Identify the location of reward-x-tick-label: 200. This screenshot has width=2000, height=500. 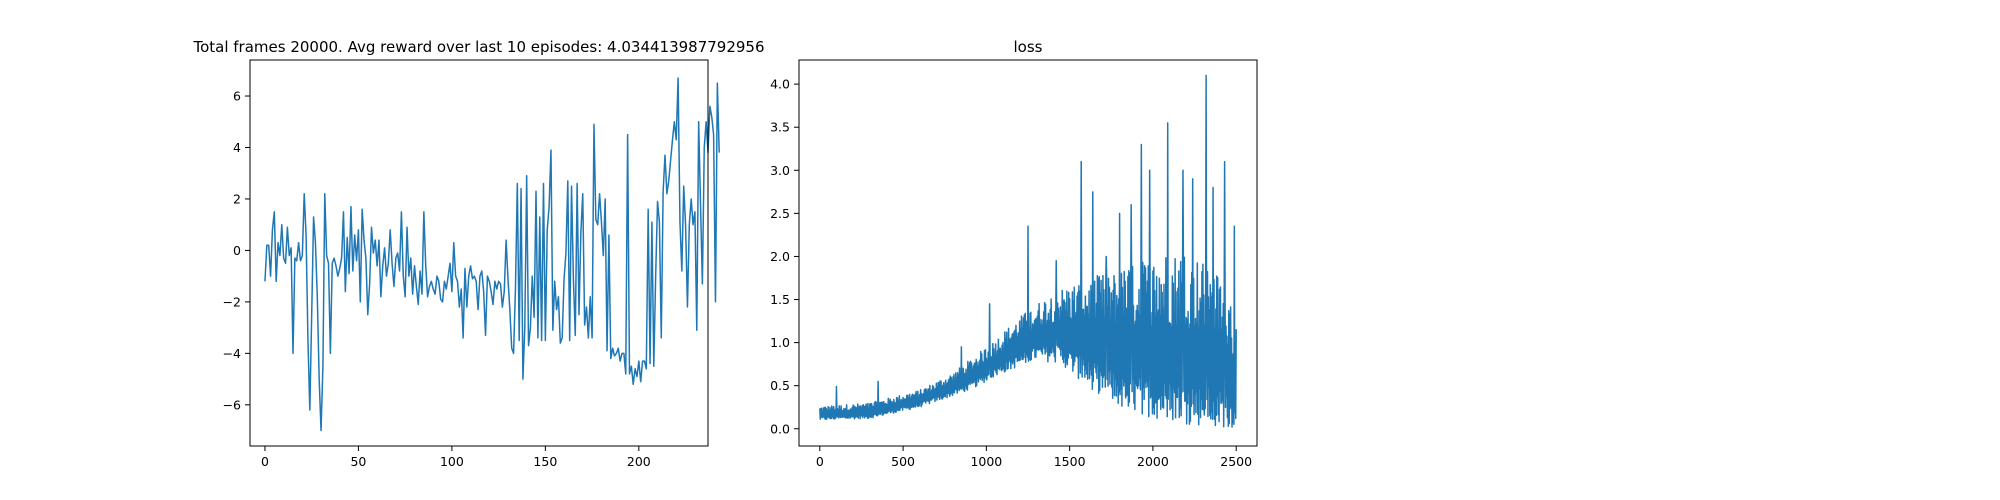
(639, 461).